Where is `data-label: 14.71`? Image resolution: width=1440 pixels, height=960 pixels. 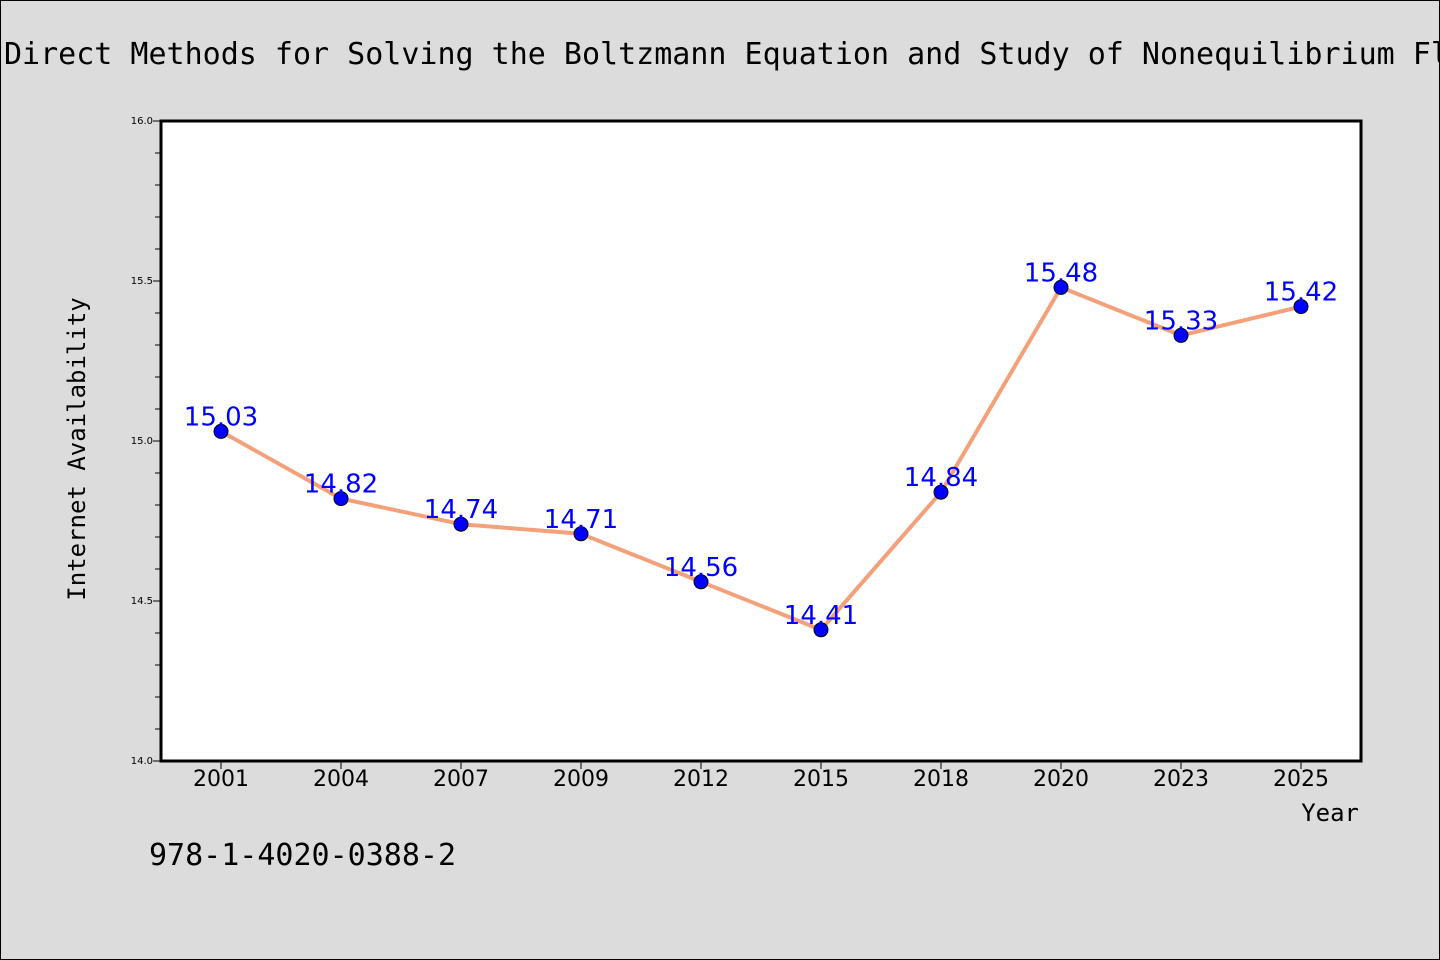 data-label: 14.71 is located at coordinates (581, 520).